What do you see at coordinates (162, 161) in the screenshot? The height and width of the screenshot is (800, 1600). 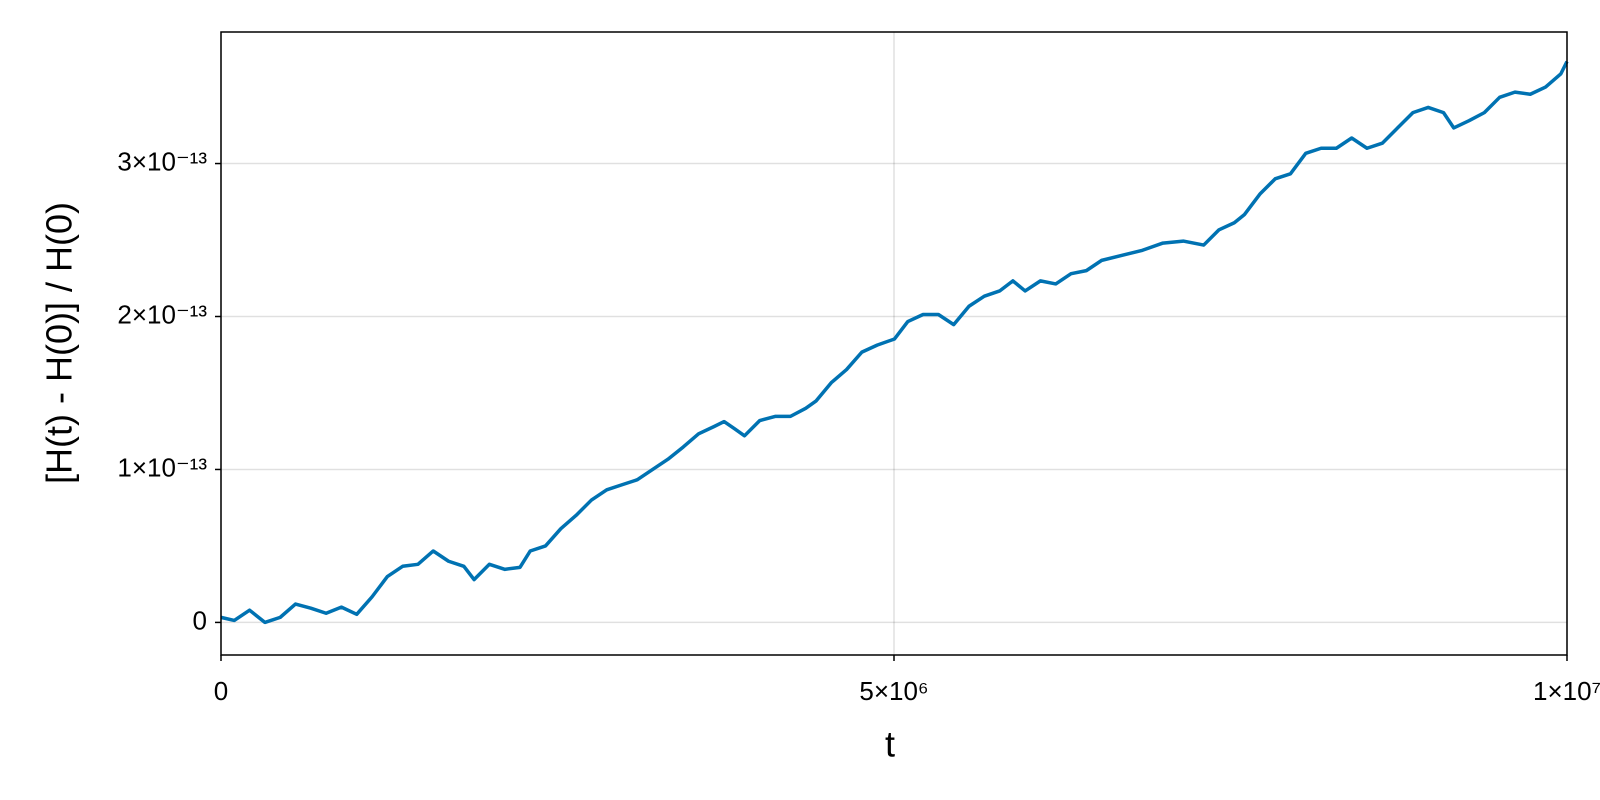 I see `y-tick-label: 3×10⁻¹³` at bounding box center [162, 161].